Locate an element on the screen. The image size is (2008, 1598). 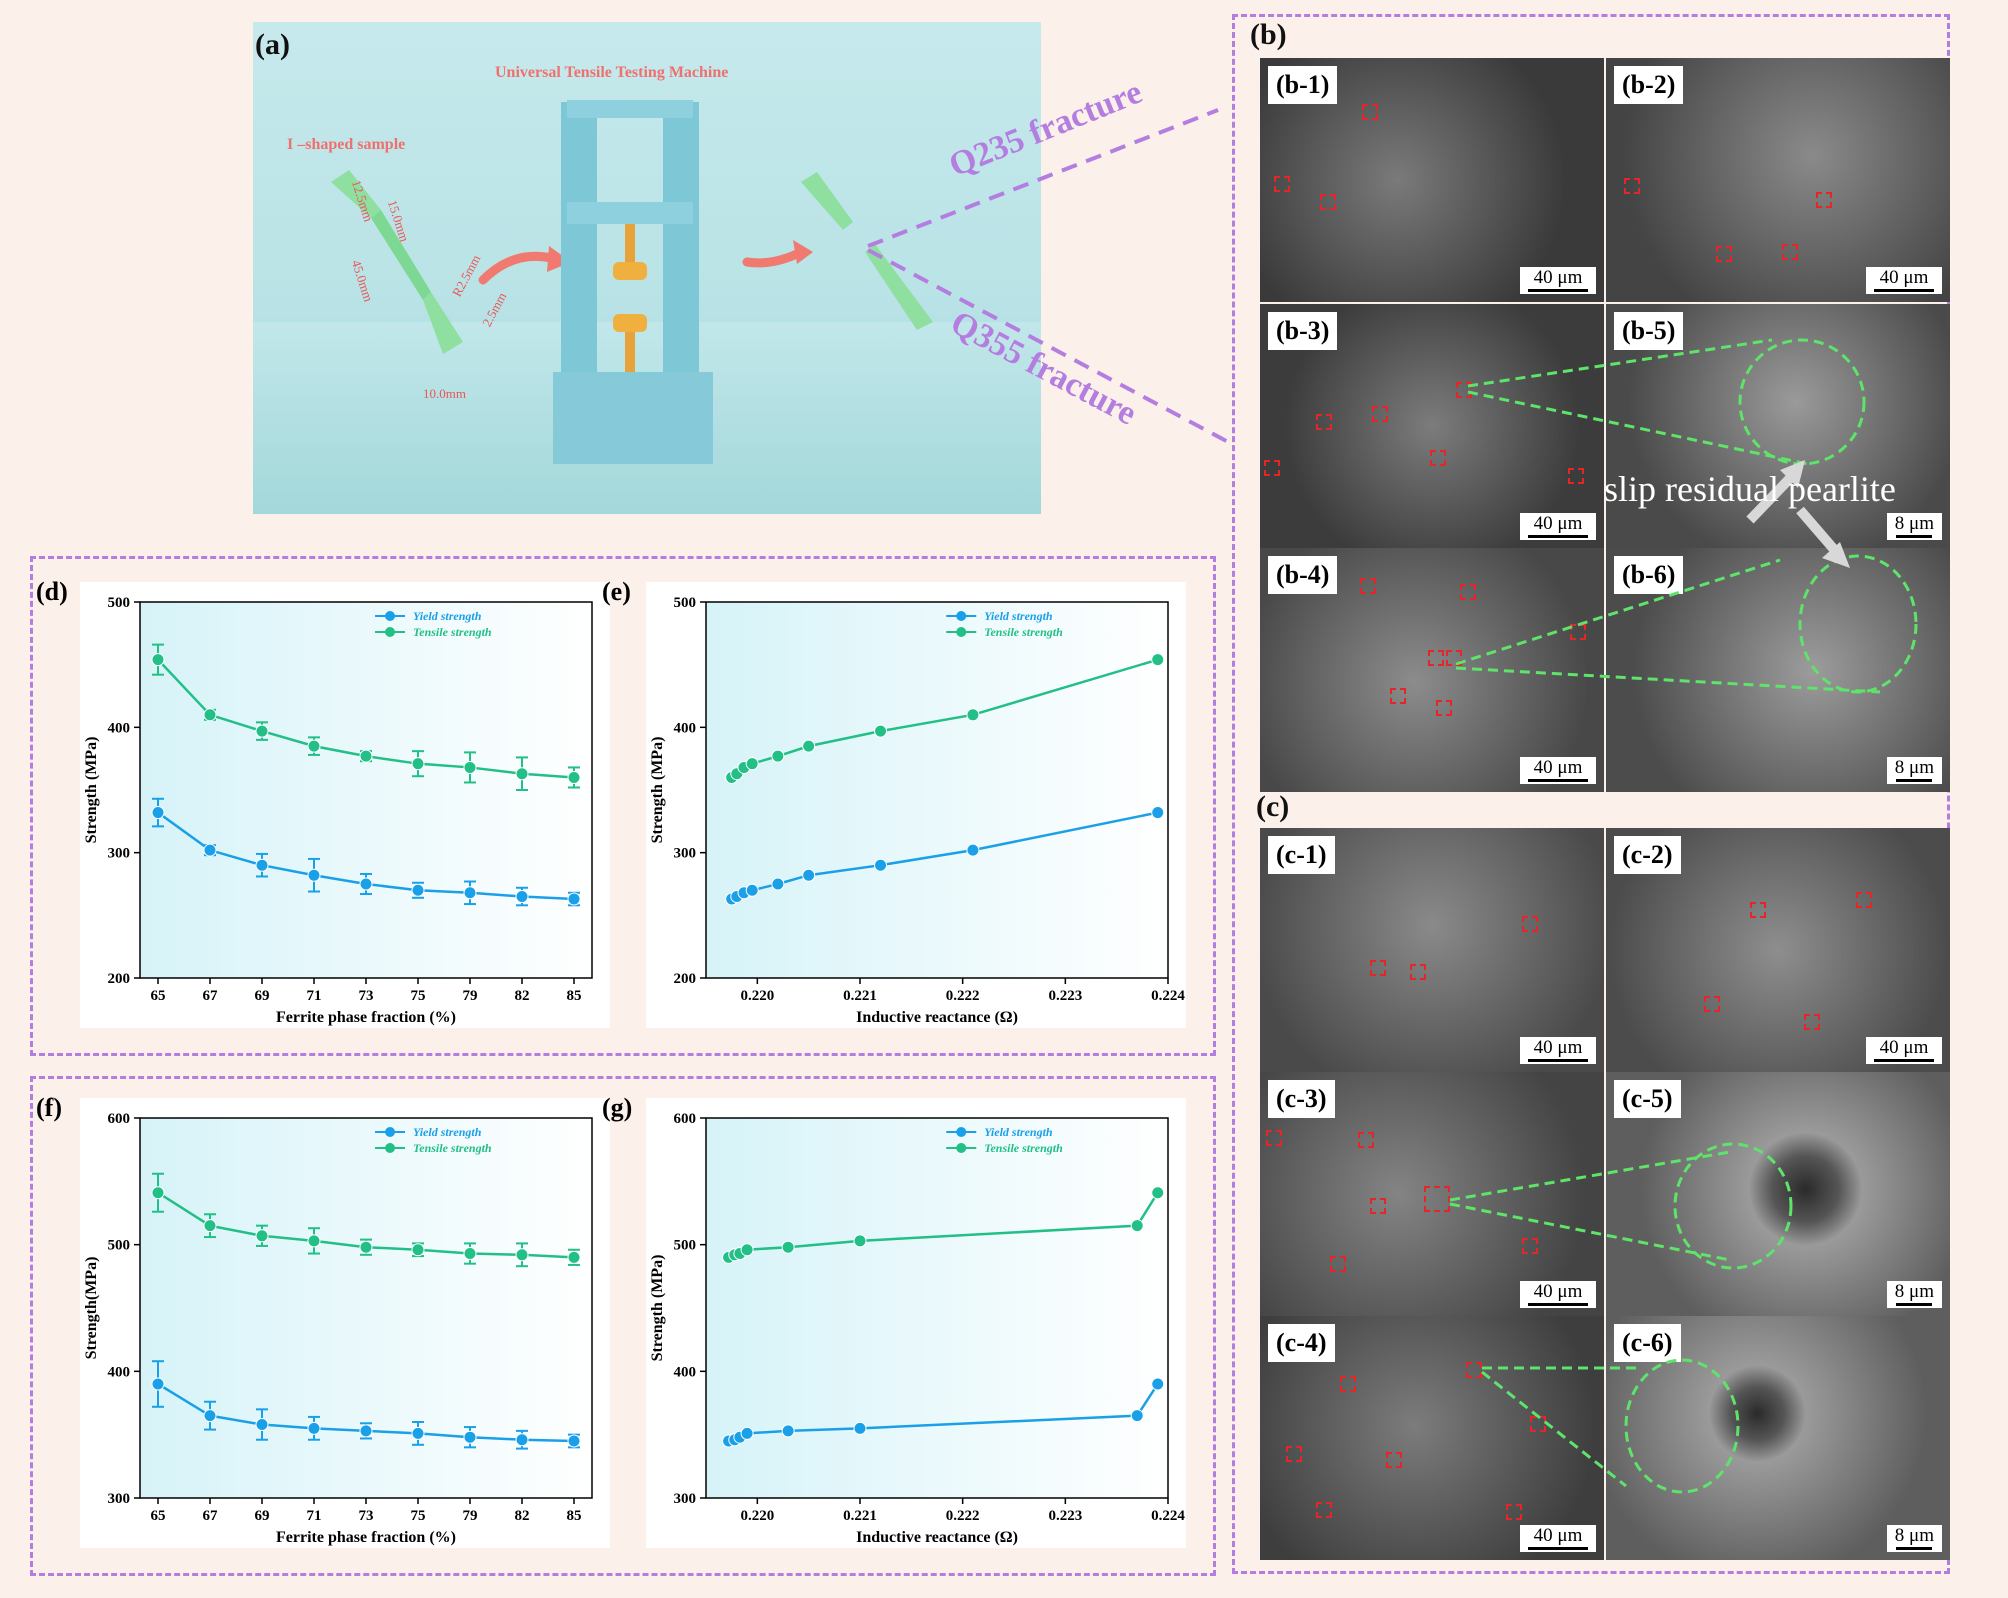
panel-b-label: (b) is located at coordinates (1268, 34).